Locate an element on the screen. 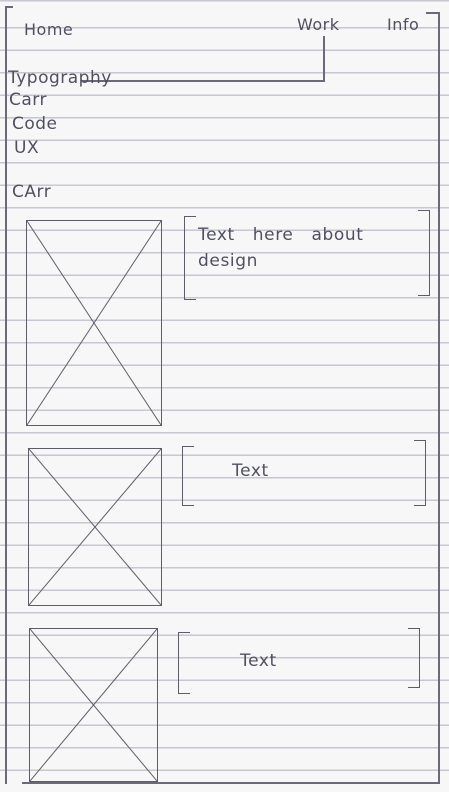  submenu-item-typography: Typography is located at coordinates (60, 78).